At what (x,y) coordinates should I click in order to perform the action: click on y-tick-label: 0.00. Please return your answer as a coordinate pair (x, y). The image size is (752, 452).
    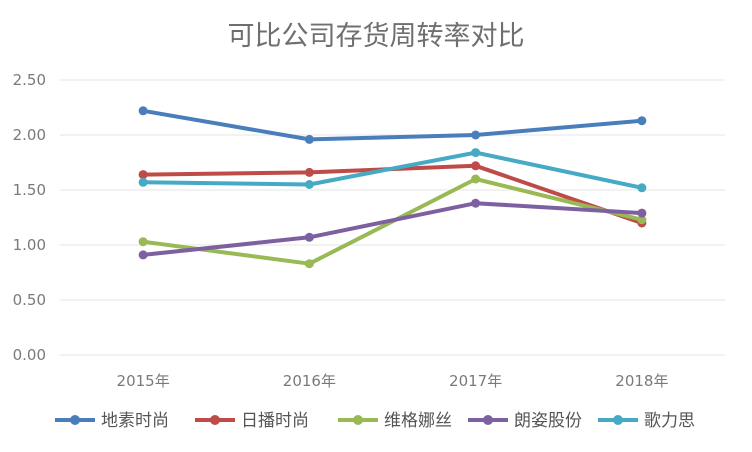
    Looking at the image, I should click on (29, 355).